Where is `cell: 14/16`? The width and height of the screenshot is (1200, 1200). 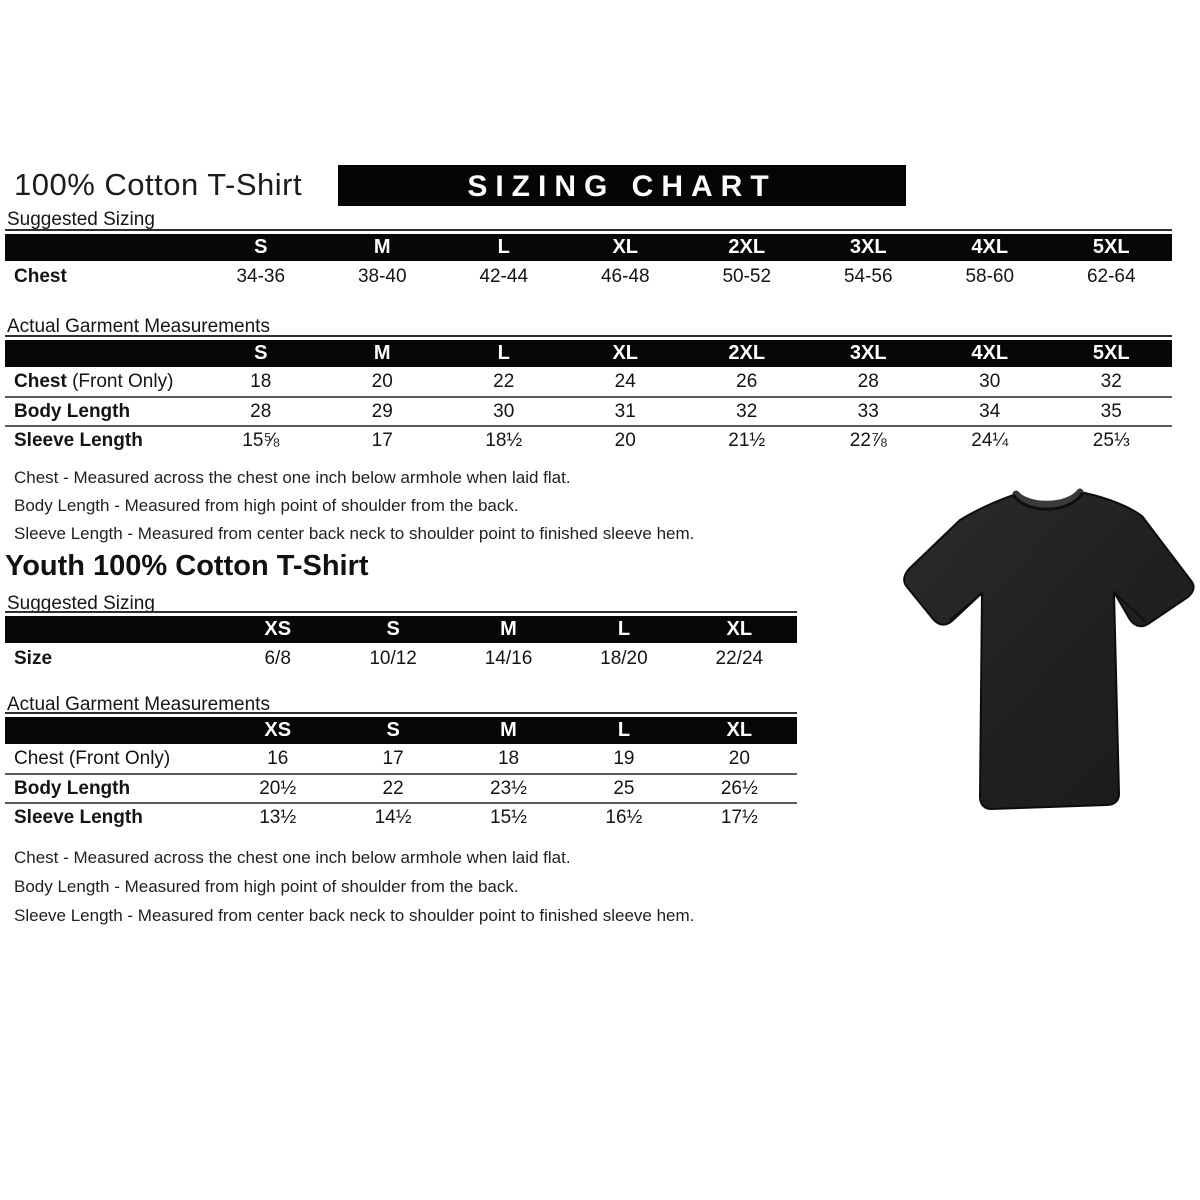 cell: 14/16 is located at coordinates (508, 658).